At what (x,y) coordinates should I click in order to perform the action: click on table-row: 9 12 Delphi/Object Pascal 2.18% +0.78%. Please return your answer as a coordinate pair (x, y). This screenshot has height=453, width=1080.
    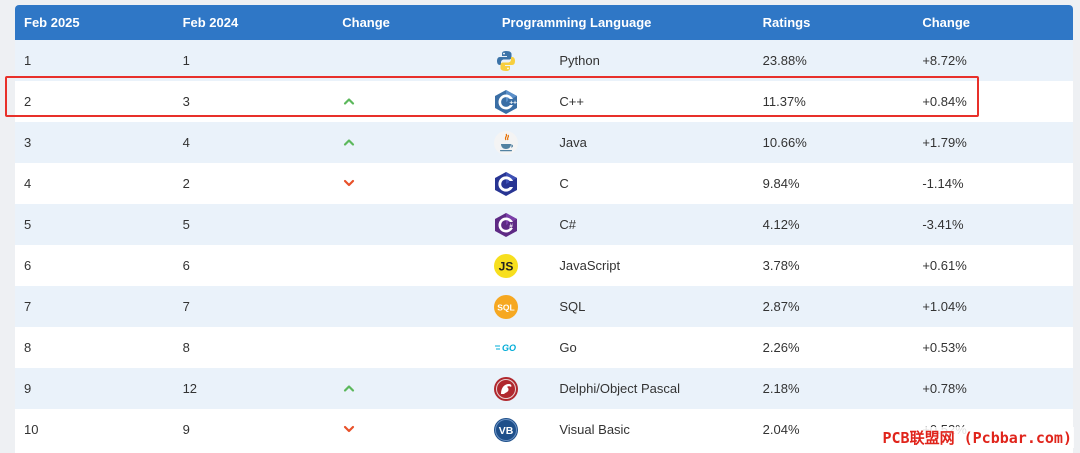
    Looking at the image, I should click on (544, 388).